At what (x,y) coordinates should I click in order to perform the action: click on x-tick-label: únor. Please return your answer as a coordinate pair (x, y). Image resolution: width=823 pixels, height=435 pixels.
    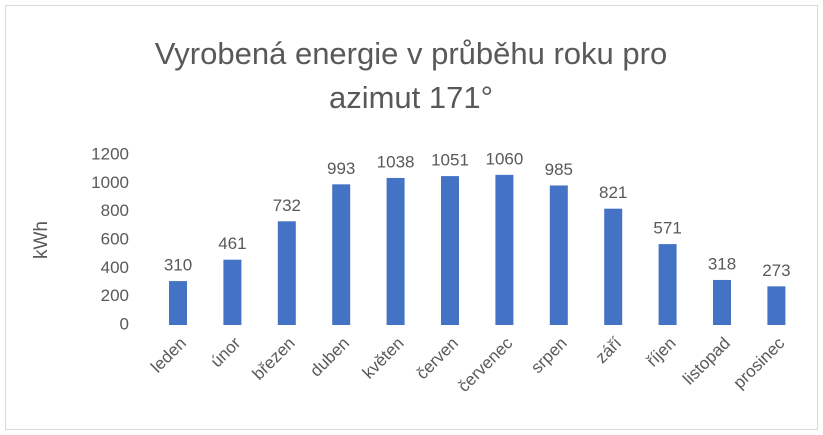
    Looking at the image, I should click on (226, 352).